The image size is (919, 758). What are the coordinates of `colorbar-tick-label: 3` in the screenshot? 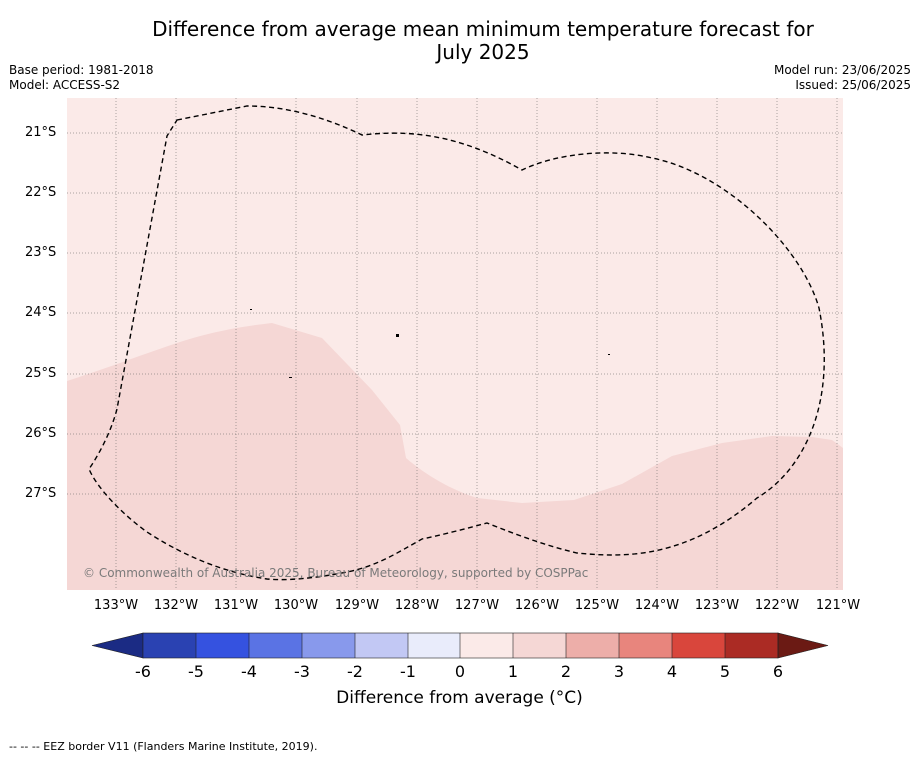 It's located at (619, 671).